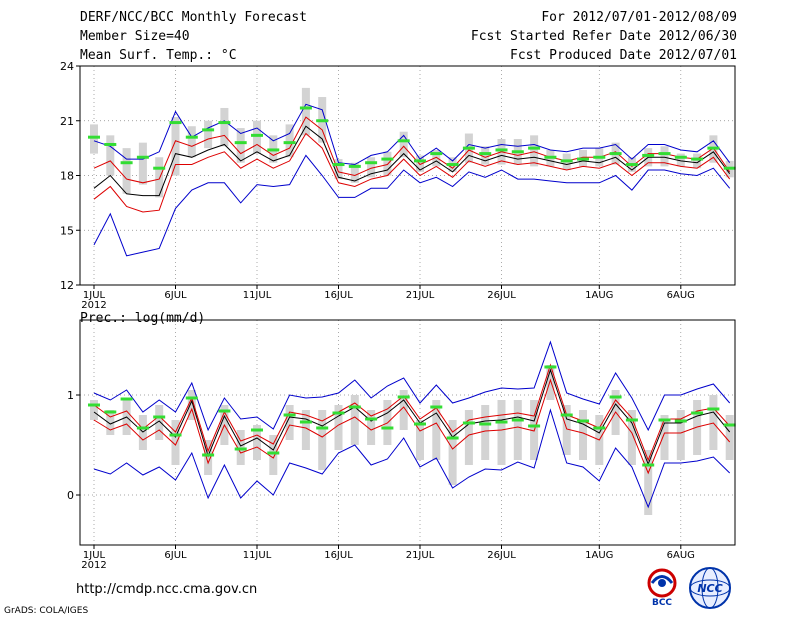  Describe the element at coordinates (158, 55) in the screenshot. I see `variable-label: Mean Surf. Temp.: °C` at that location.